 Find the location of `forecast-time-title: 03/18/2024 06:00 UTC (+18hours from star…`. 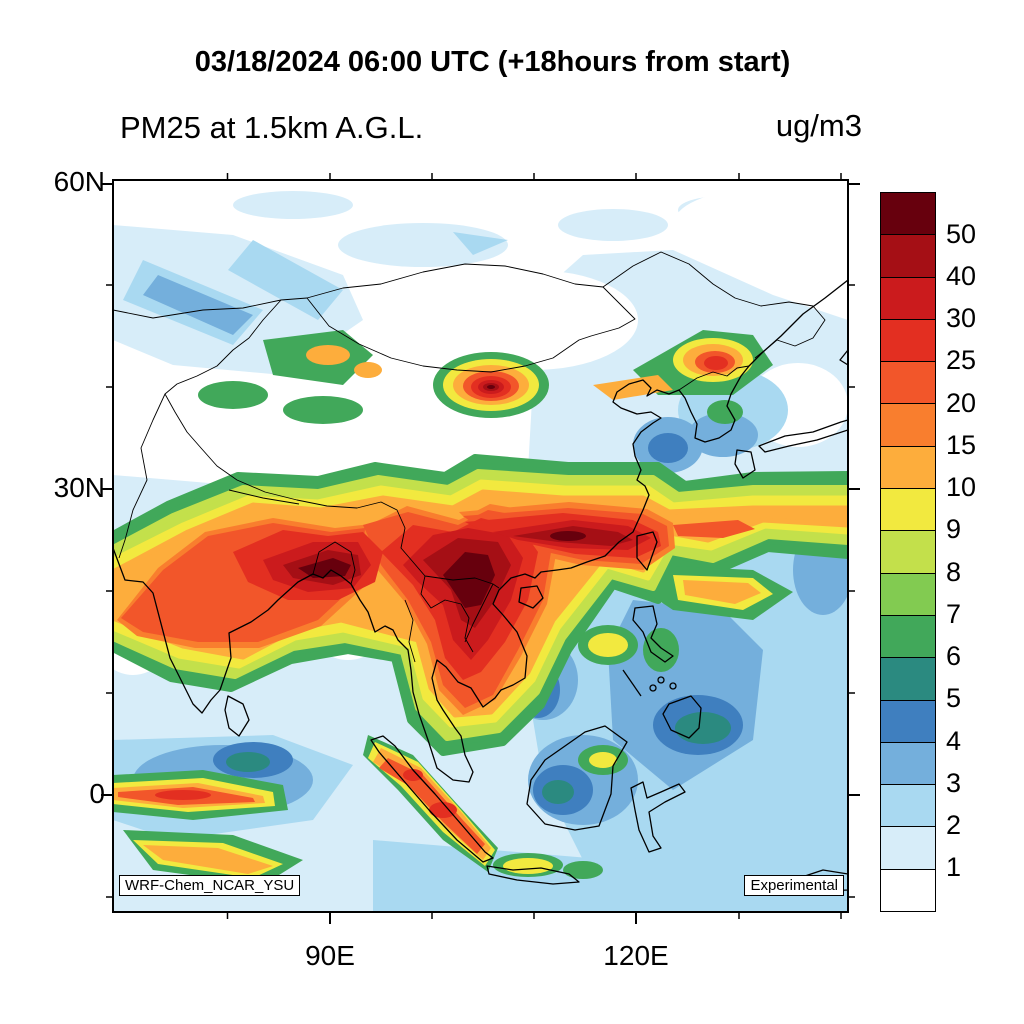

forecast-time-title: 03/18/2024 06:00 UTC (+18hours from star… is located at coordinates (492, 62).